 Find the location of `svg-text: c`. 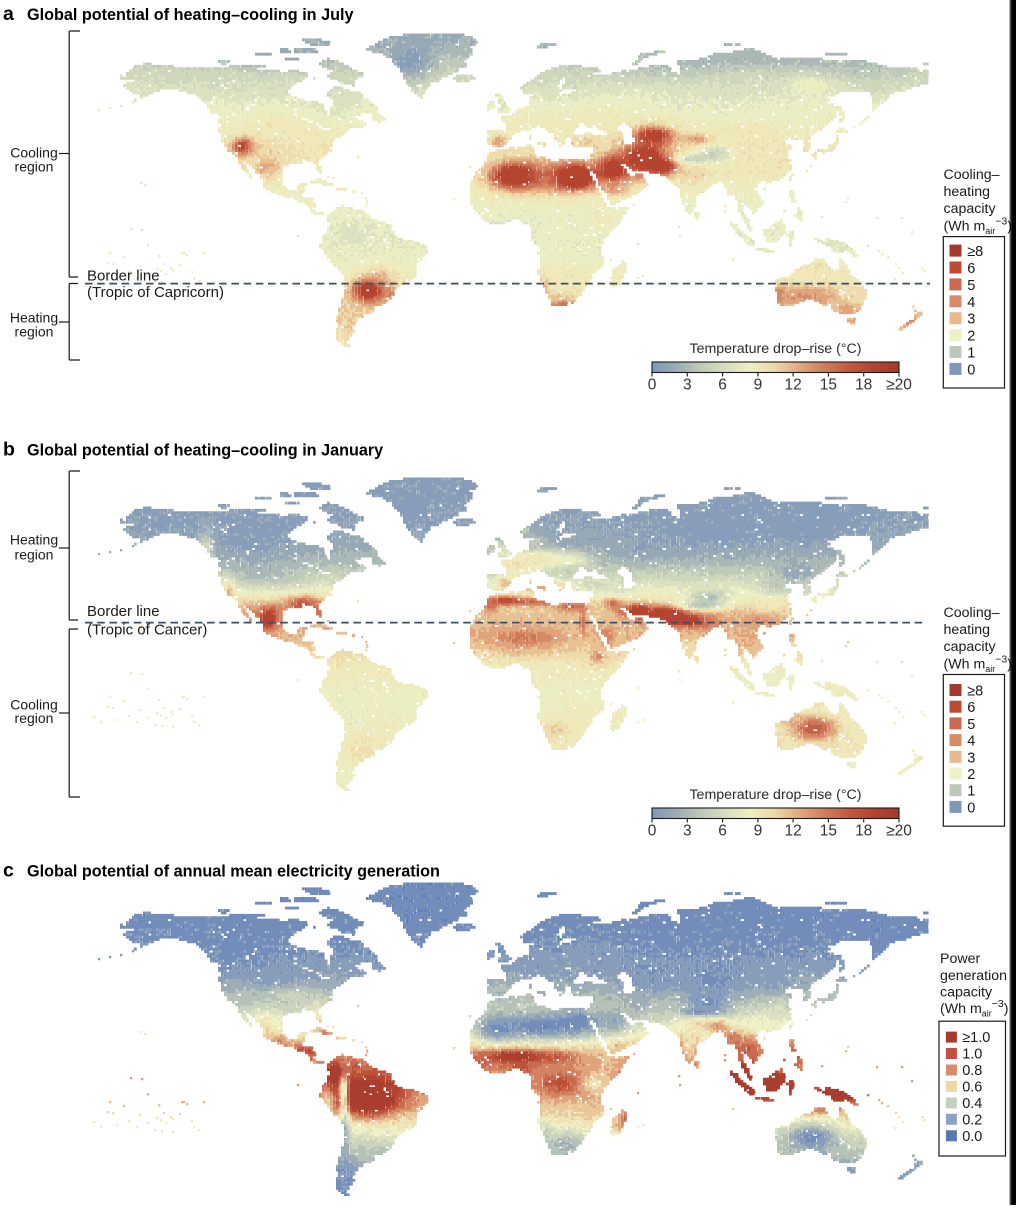

svg-text: c is located at coordinates (8, 870).